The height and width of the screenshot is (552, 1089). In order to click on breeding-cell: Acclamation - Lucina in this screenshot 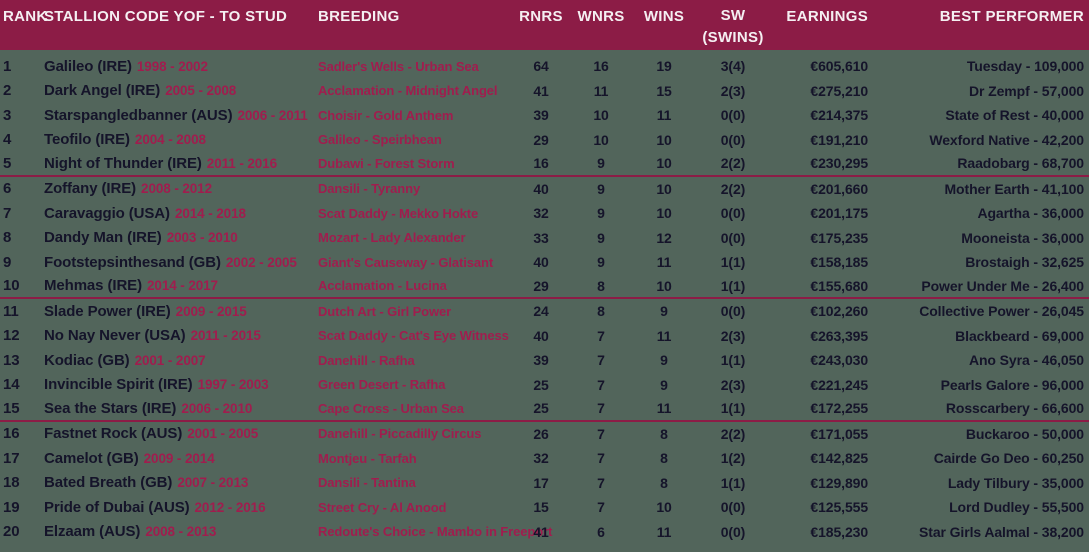, I will do `click(382, 286)`.